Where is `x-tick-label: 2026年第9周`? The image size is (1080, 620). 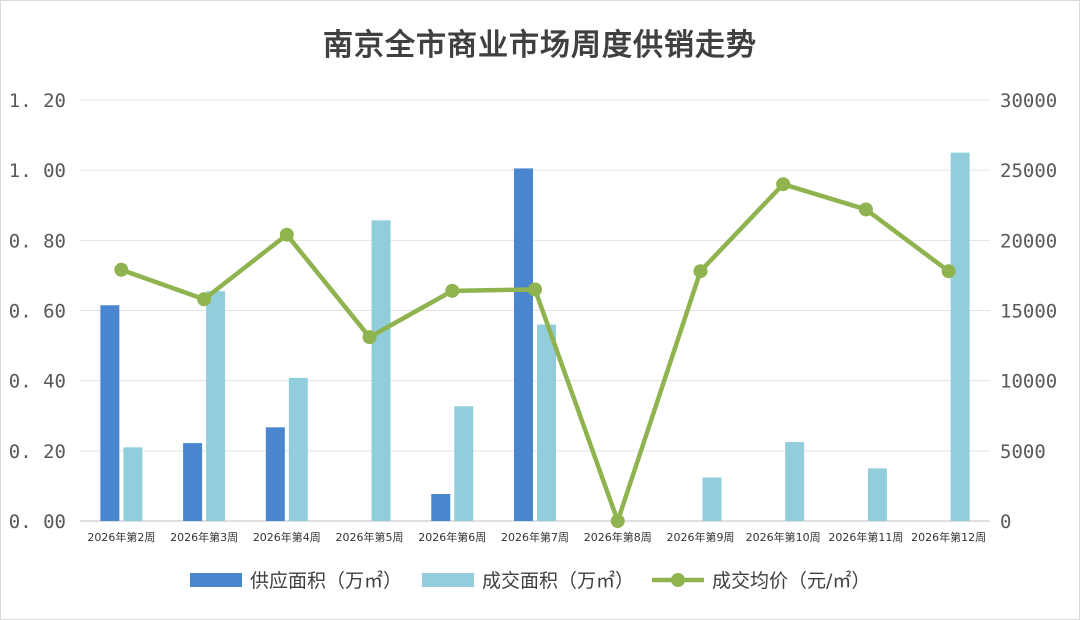
x-tick-label: 2026年第9周 is located at coordinates (700, 537).